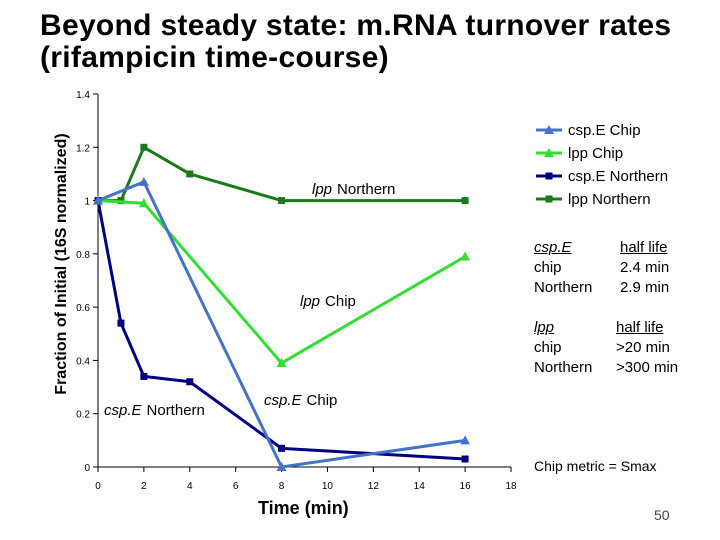  Describe the element at coordinates (420, 486) in the screenshot. I see `x-tick-label: 14` at that location.